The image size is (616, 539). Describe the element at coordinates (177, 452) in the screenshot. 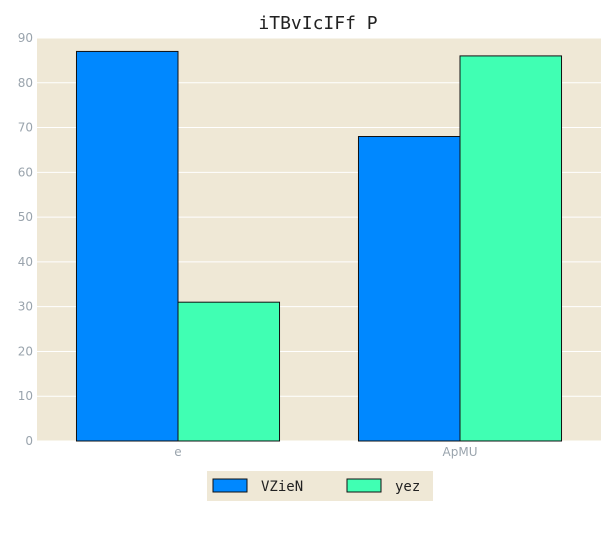

I see `x-tick-label: e` at that location.